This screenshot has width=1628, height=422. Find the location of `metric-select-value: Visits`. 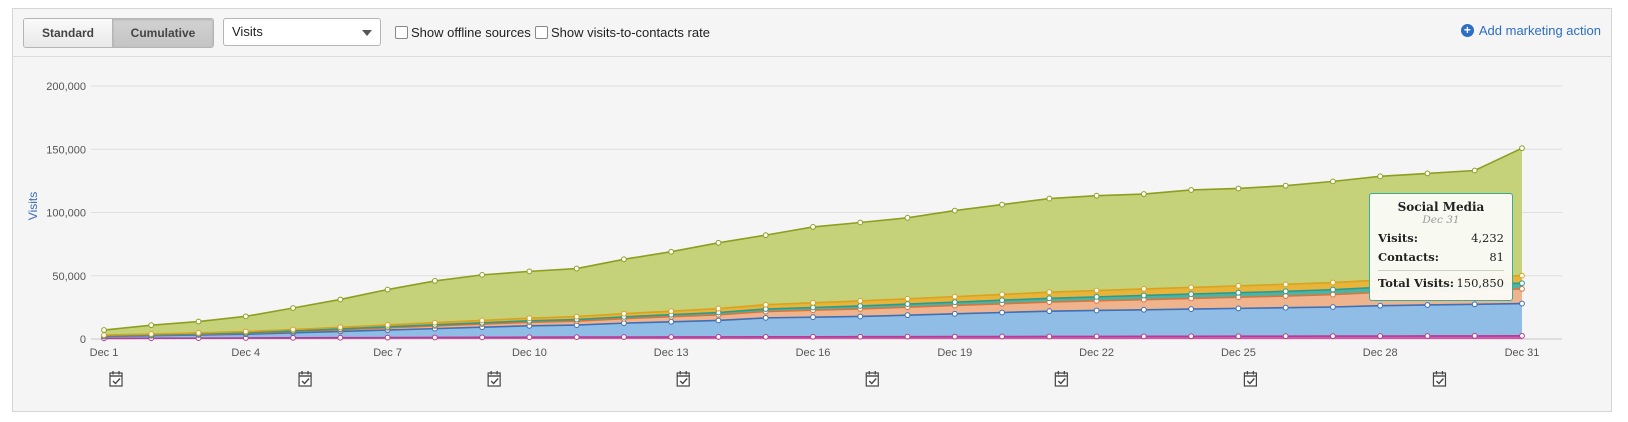

metric-select-value: Visits is located at coordinates (247, 31).